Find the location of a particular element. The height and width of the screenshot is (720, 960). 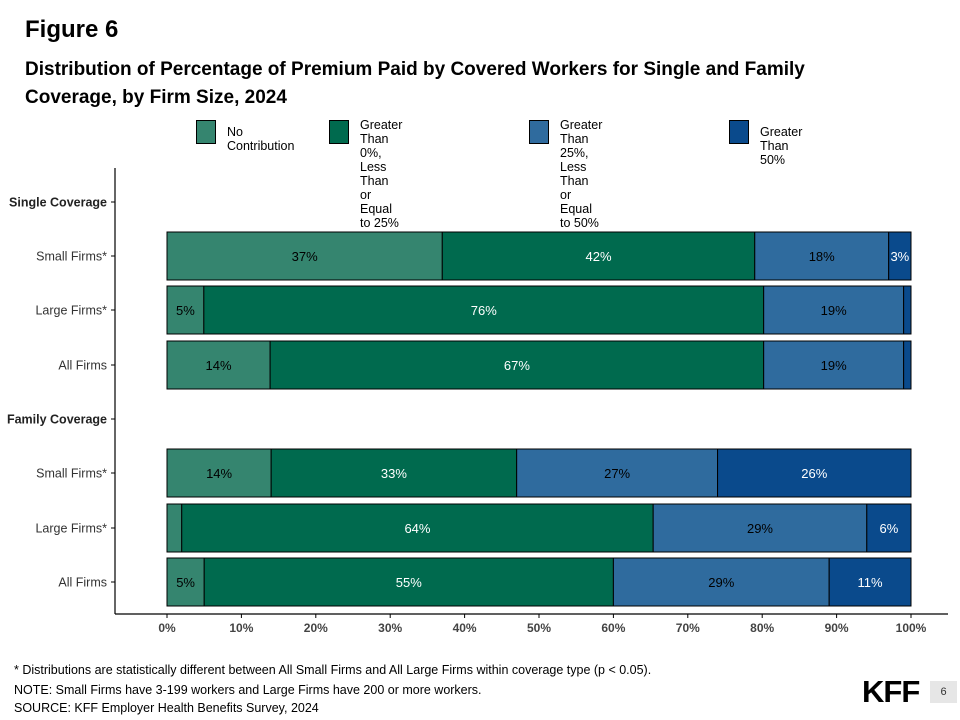

bar-data-label: 55% is located at coordinates (409, 582).